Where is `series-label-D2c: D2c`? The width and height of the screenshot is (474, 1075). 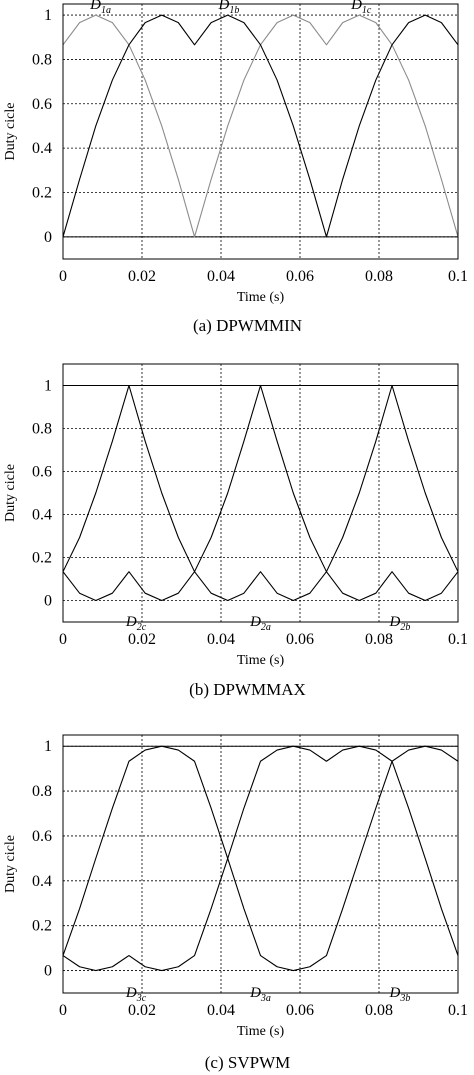
series-label-D2c: D2c is located at coordinates (136, 623).